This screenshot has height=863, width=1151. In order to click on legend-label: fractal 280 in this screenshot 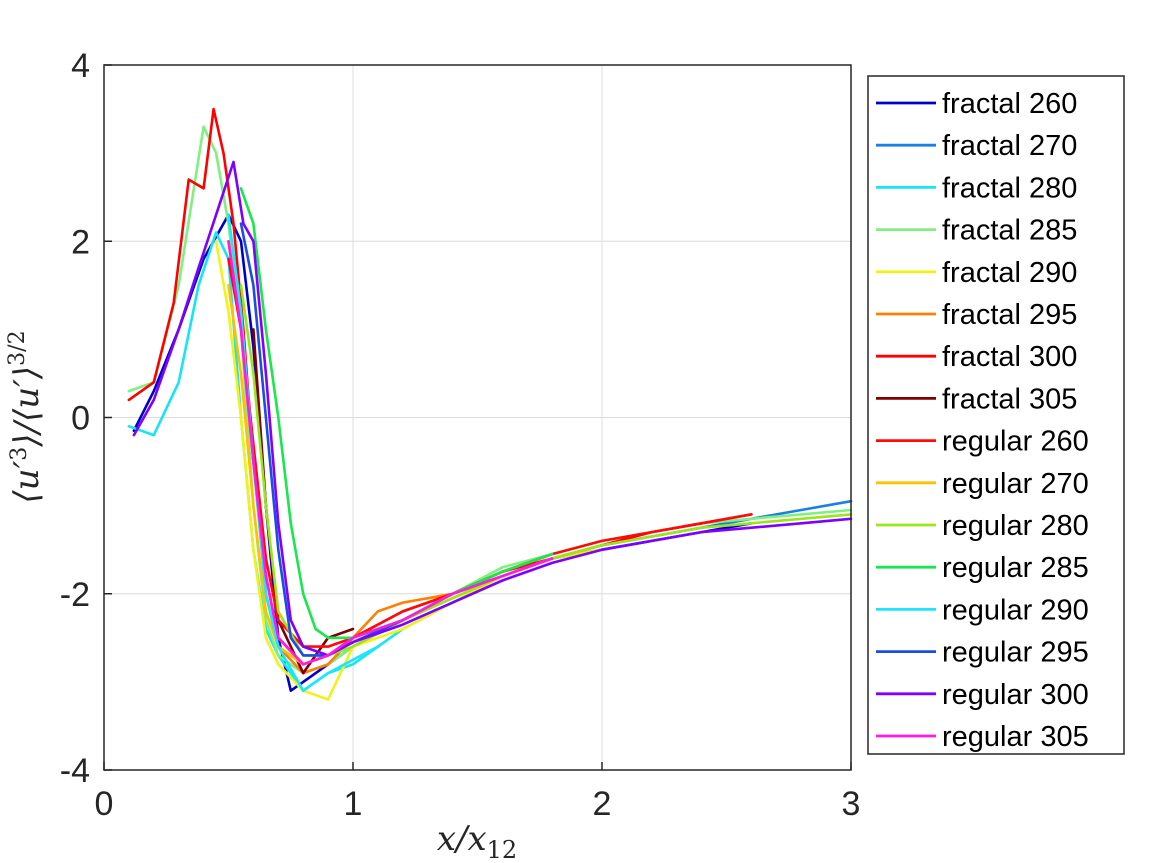, I will do `click(1009, 188)`.